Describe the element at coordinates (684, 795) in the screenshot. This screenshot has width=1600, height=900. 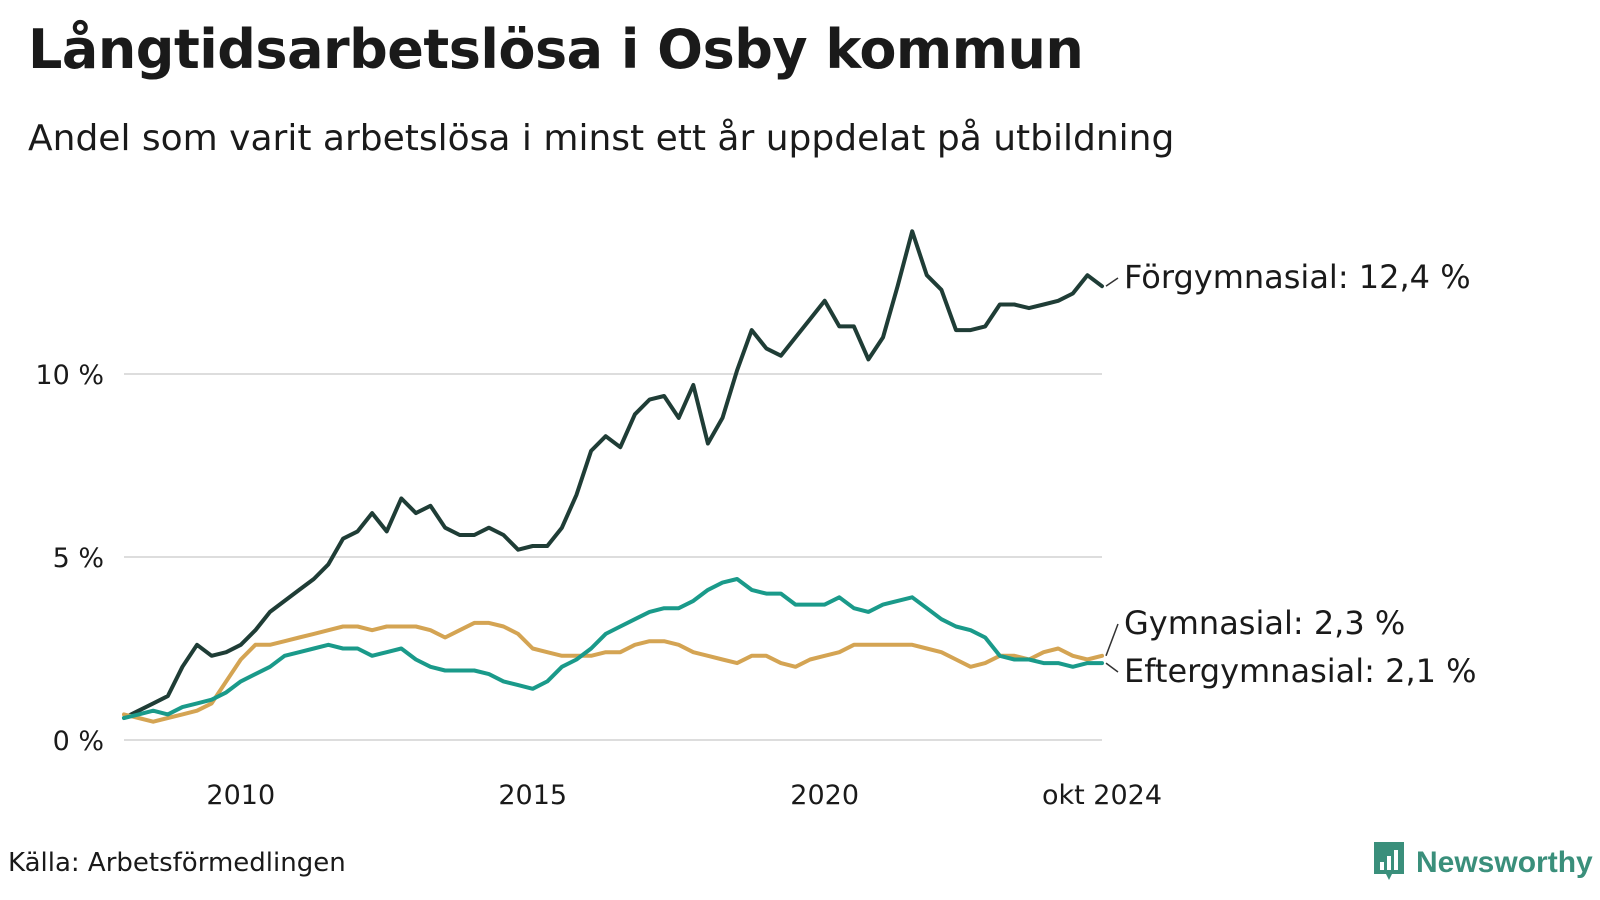
I see `x-axis-ticks: 2010 2015 2020 okt 2024` at that location.